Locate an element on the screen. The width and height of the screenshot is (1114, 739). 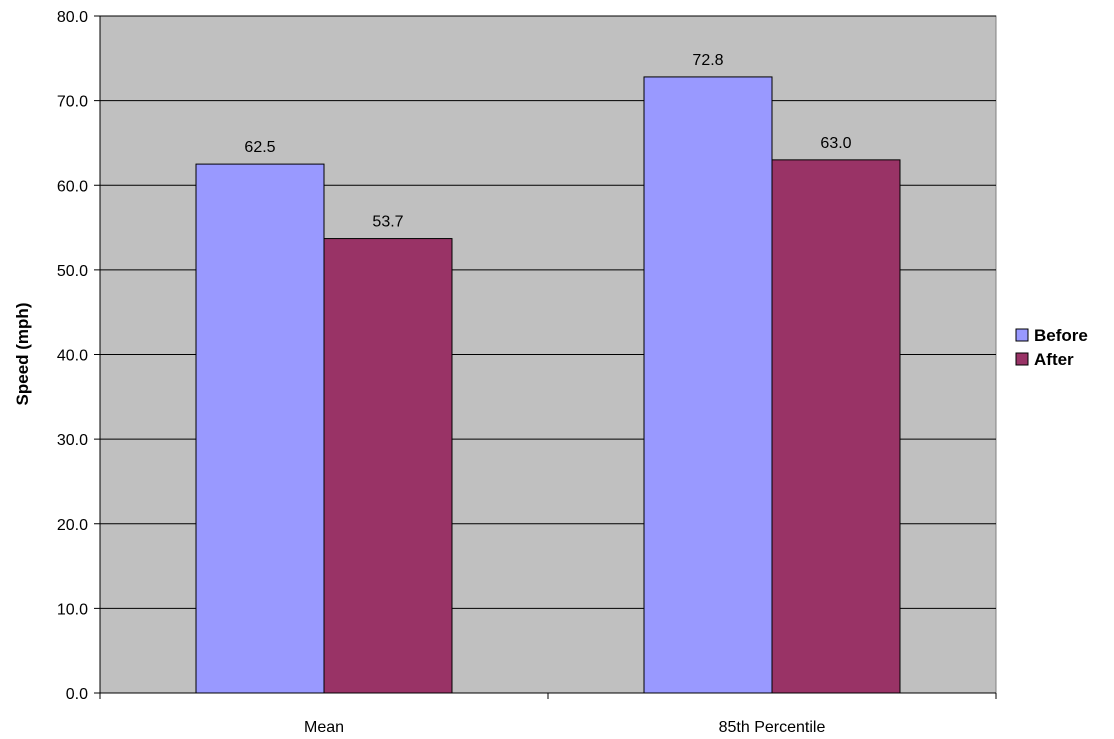
y-tick-label: 60.0 is located at coordinates (72, 186).